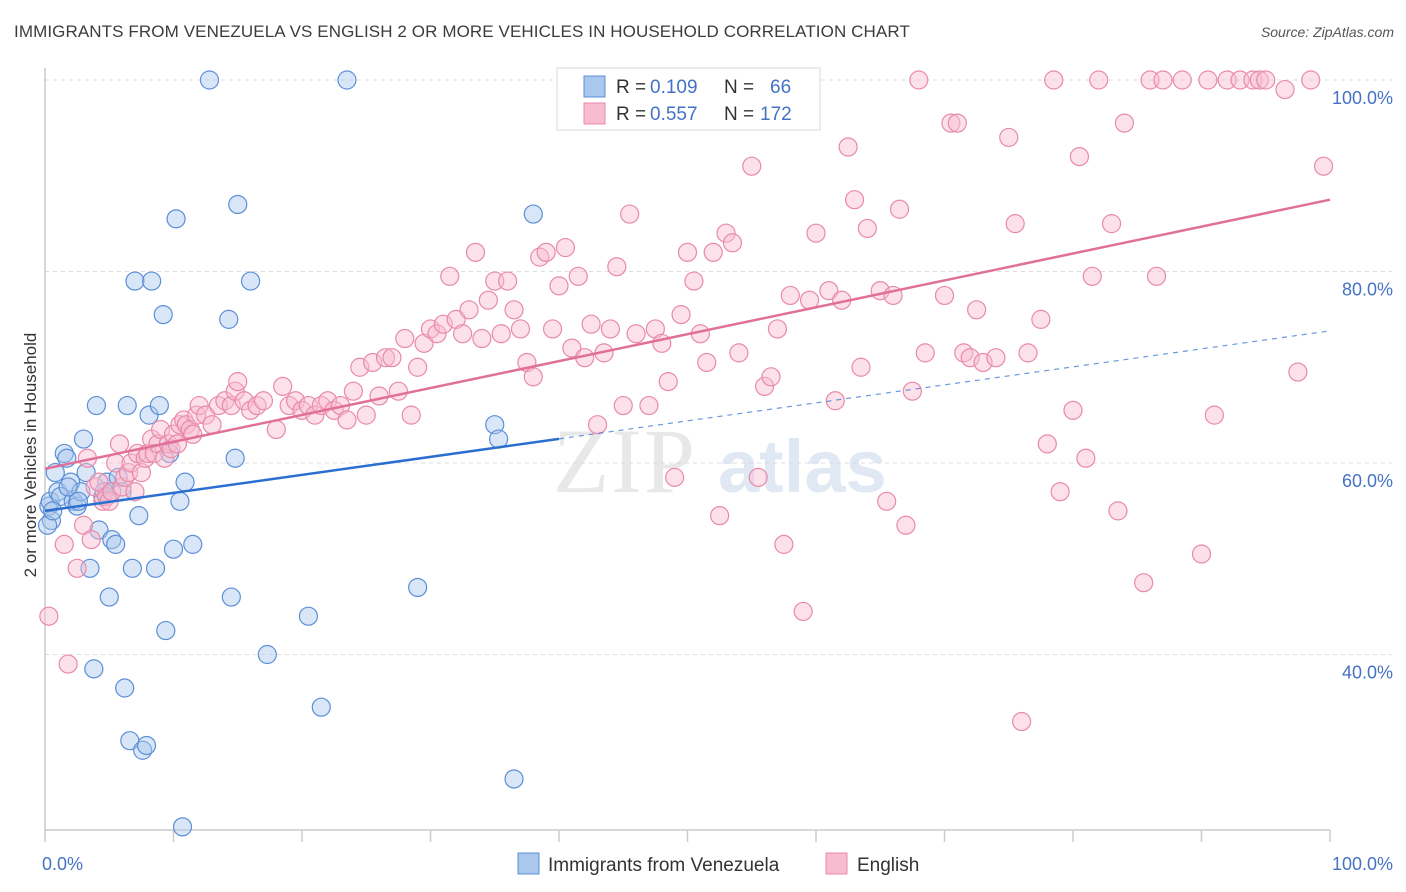 This screenshot has width=1406, height=892. I want to click on legend-swatch-blue, so click(594, 86).